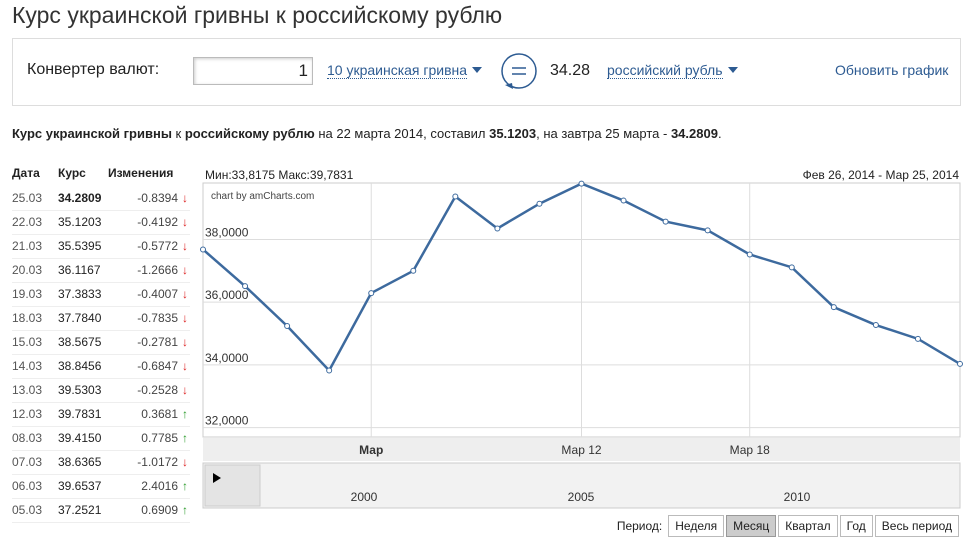 The image size is (967, 542). What do you see at coordinates (892, 70) in the screenshot?
I see `refresh-link: Обновить график` at bounding box center [892, 70].